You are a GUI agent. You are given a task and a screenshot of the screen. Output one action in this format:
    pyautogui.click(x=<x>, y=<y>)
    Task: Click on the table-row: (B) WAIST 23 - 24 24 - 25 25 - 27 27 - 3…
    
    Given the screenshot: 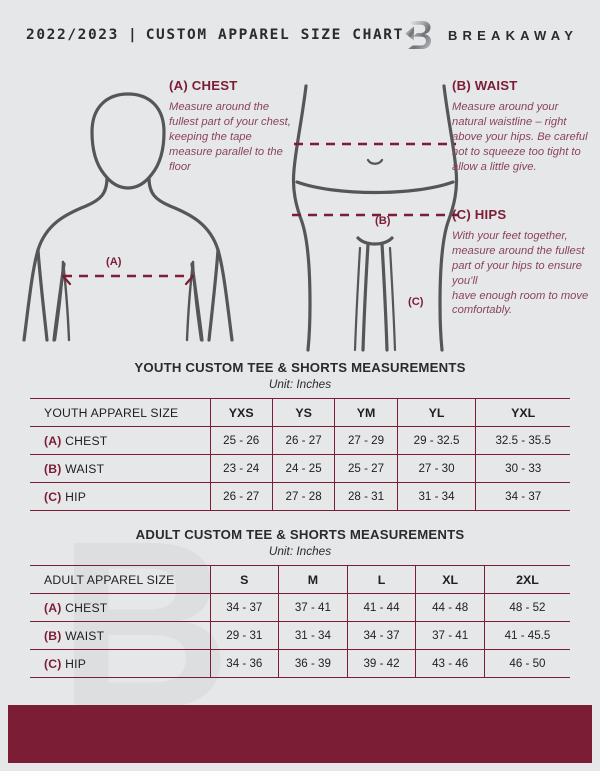 What is the action you would take?
    pyautogui.click(x=300, y=468)
    